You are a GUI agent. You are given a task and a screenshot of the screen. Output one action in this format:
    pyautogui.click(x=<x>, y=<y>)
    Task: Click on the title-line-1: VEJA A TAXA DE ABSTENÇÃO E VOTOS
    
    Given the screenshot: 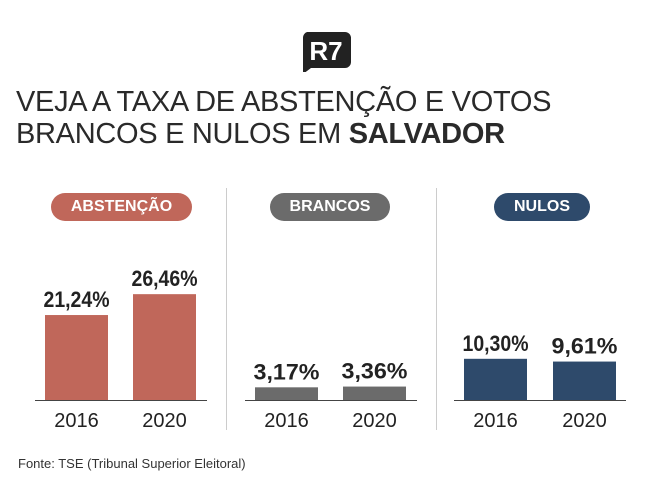 What is the action you would take?
    pyautogui.click(x=284, y=102)
    